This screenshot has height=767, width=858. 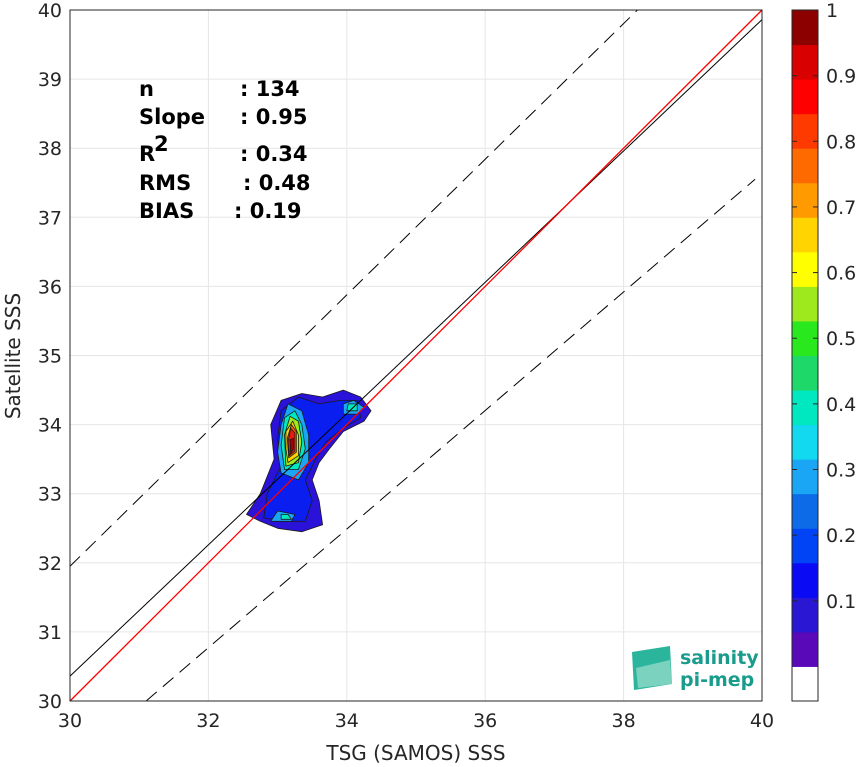 What do you see at coordinates (274, 117) in the screenshot?
I see `stat-value-1: : 0.95` at bounding box center [274, 117].